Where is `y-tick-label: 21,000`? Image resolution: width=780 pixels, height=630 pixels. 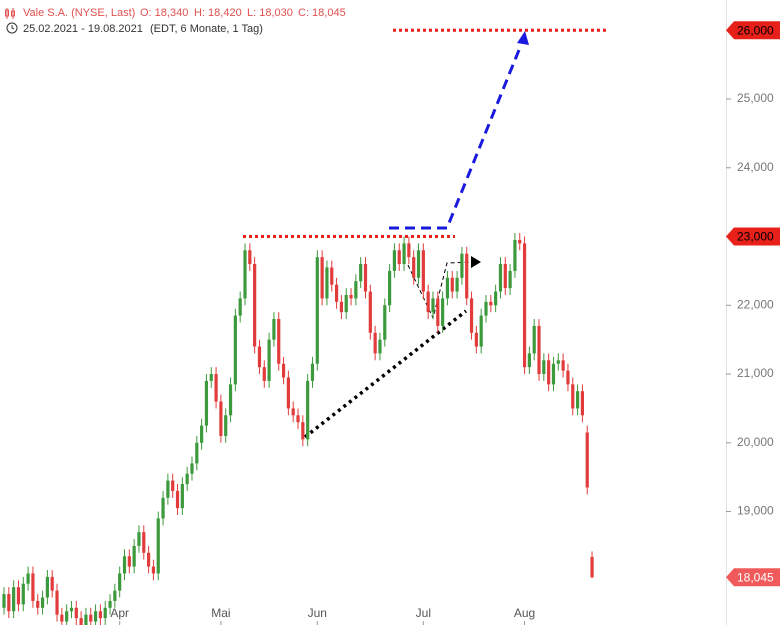
y-tick-label: 21,000 is located at coordinates (755, 373).